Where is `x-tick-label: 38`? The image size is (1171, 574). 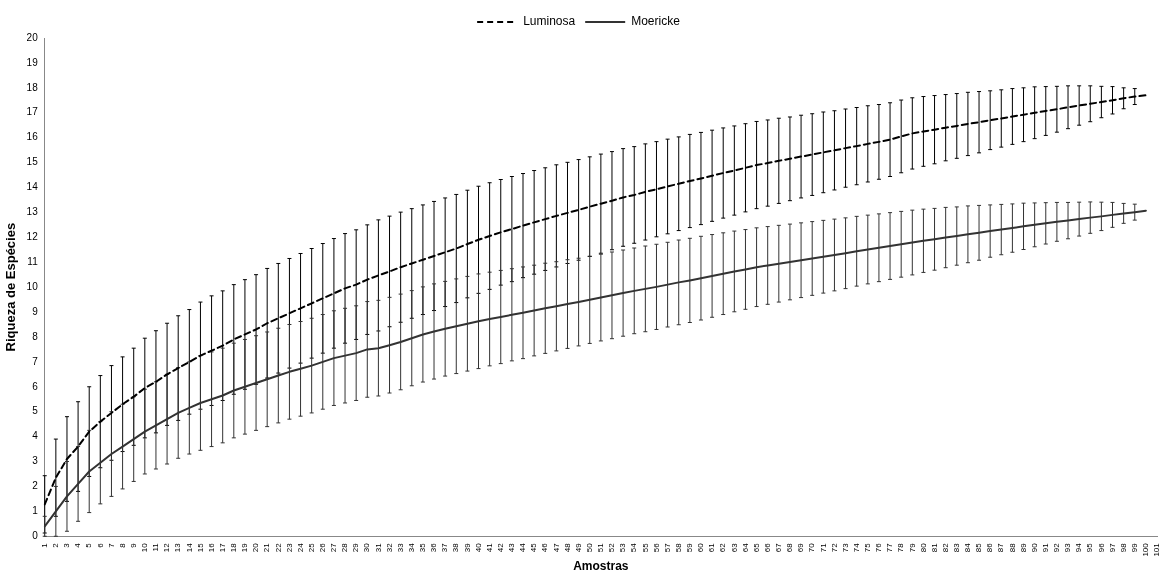
x-tick-label: 38 is located at coordinates (456, 547).